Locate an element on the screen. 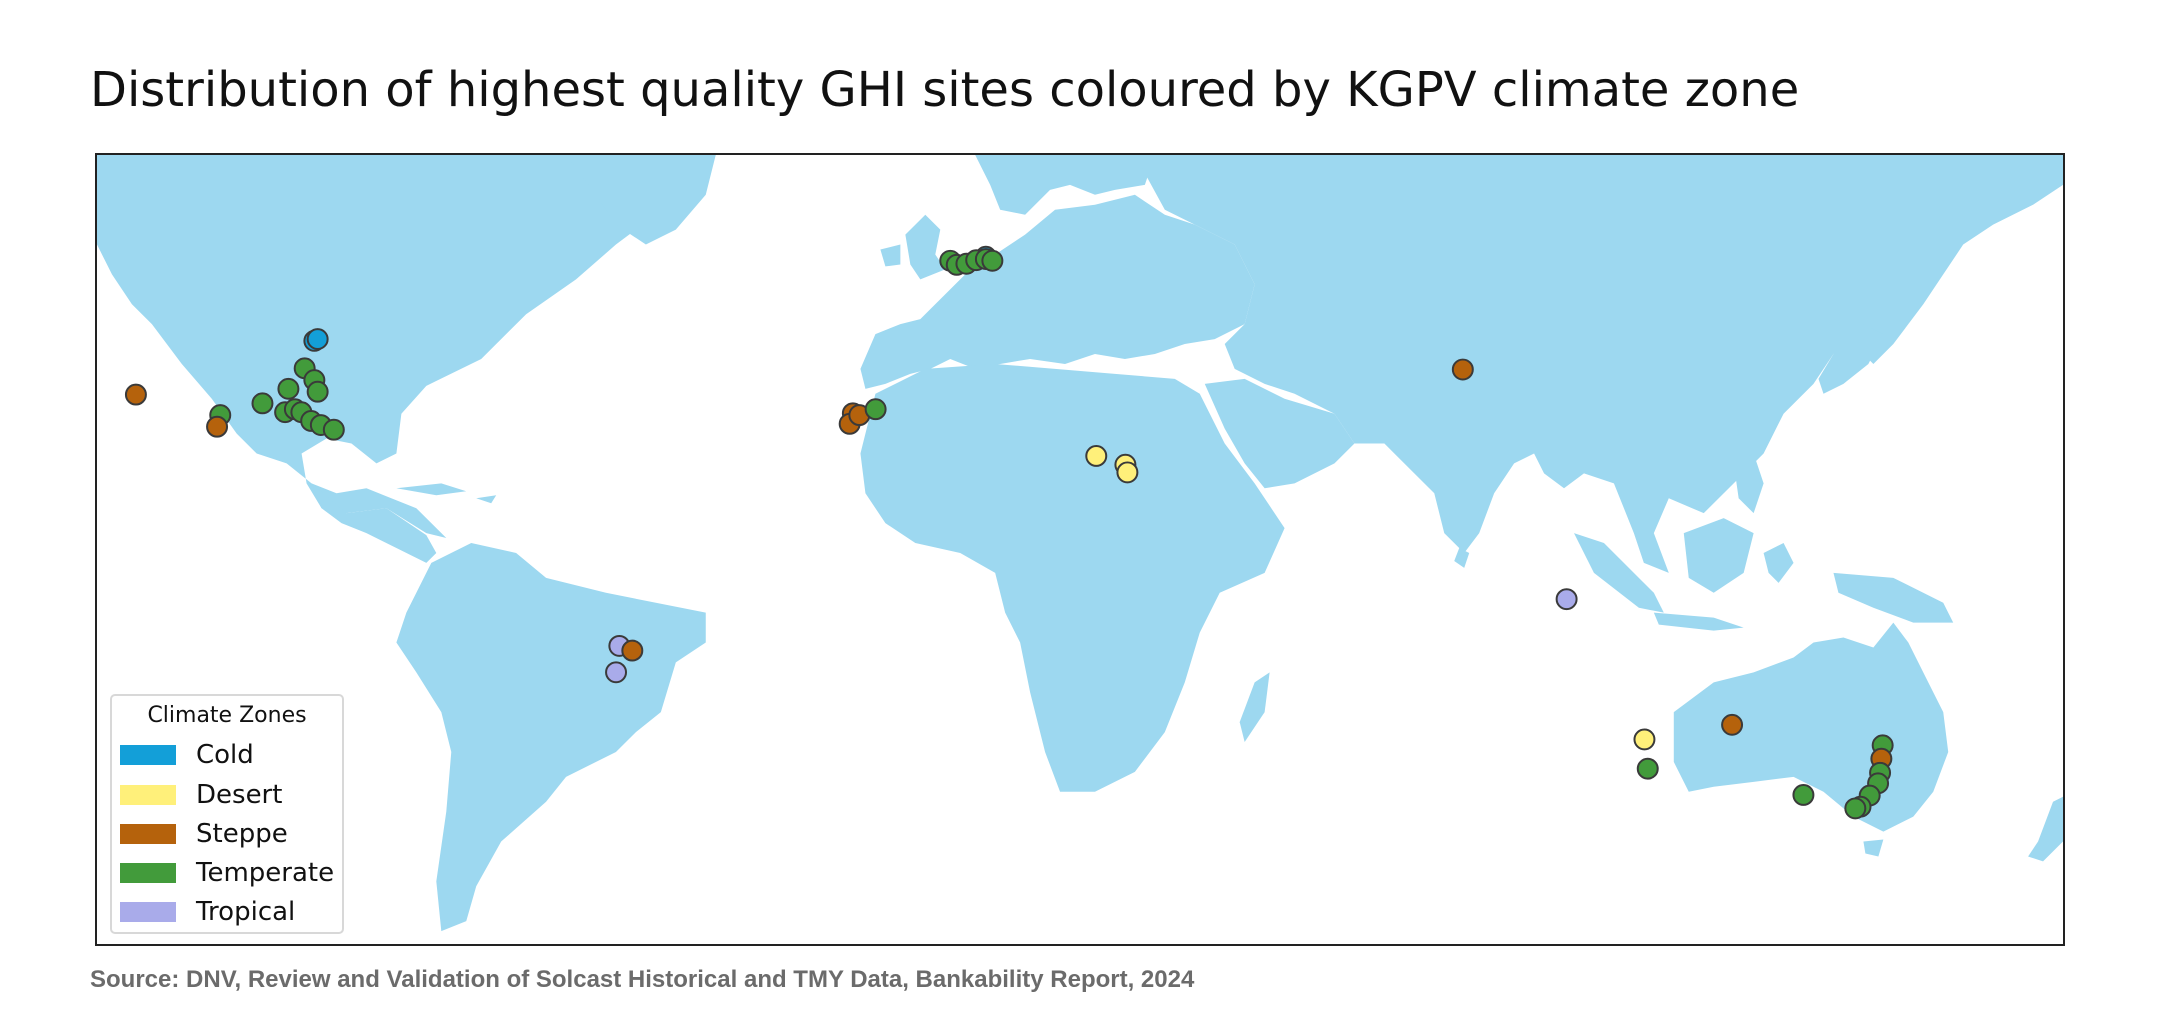 This screenshot has width=2160, height=1024. land-arabia is located at coordinates (1279, 433).